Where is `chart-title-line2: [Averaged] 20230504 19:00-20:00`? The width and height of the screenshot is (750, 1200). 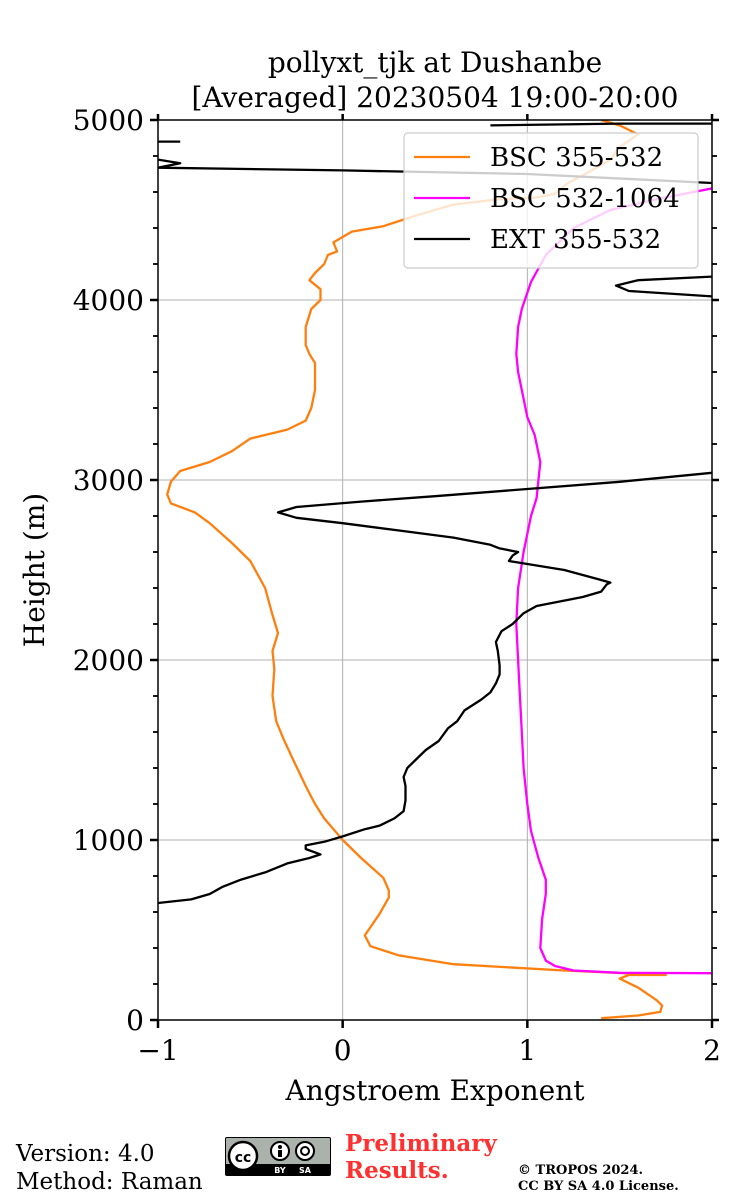 chart-title-line2: [Averaged] 20230504 19:00-20:00 is located at coordinates (435, 97).